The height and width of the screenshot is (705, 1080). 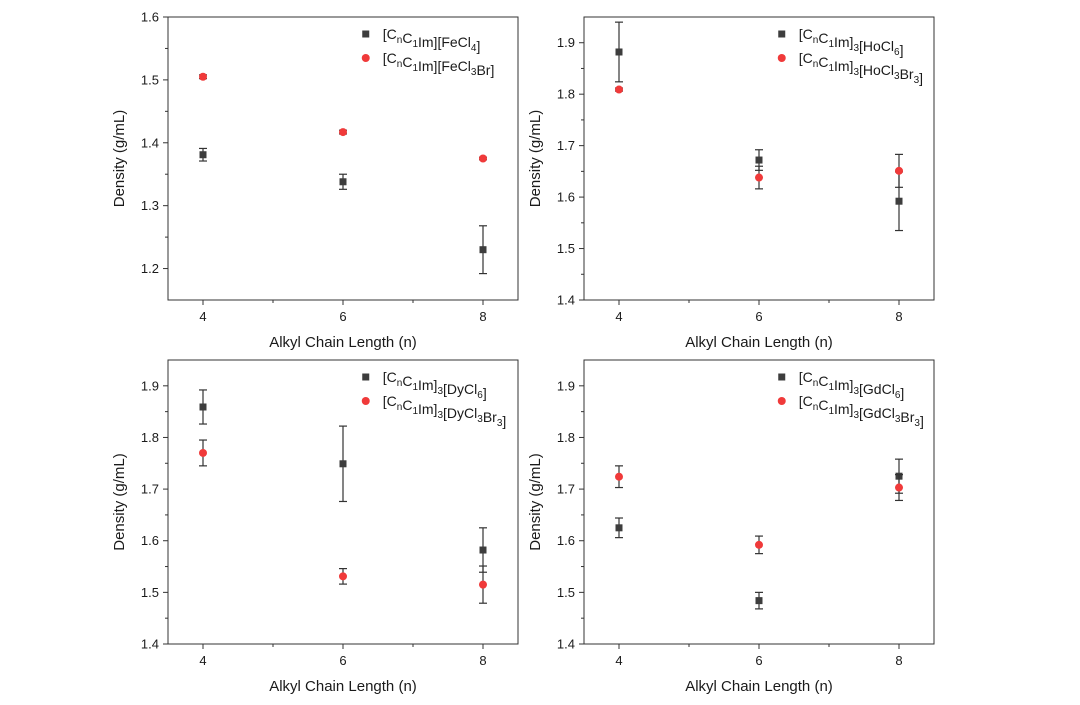 What do you see at coordinates (445, 411) in the screenshot?
I see `legend-label: [CnC1Im]3[DyCl3Br3]` at bounding box center [445, 411].